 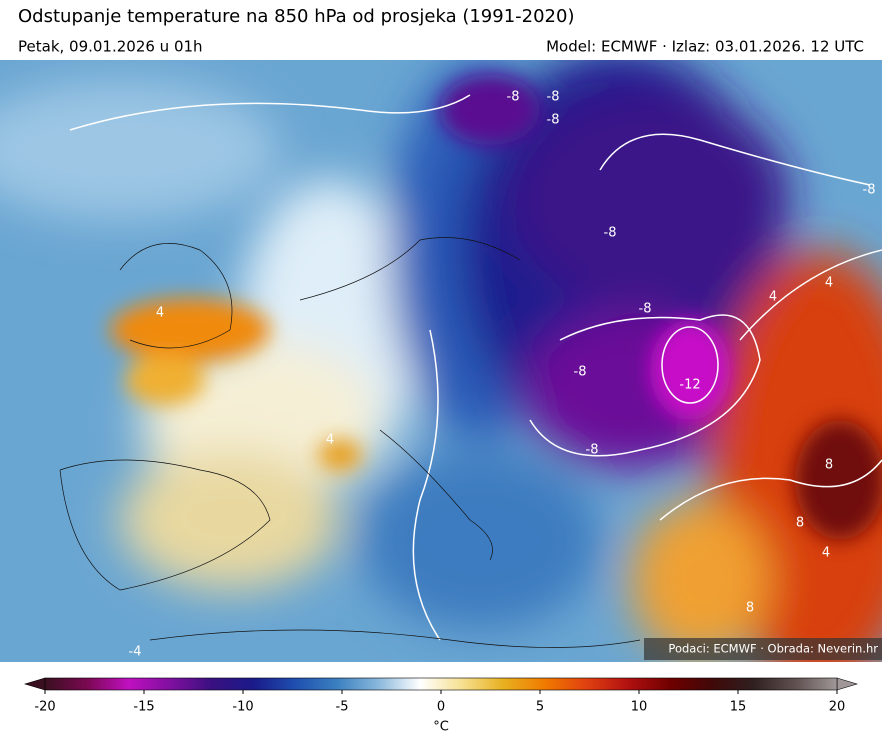 What do you see at coordinates (34, 684) in the screenshot?
I see `colorbar-low-extend` at bounding box center [34, 684].